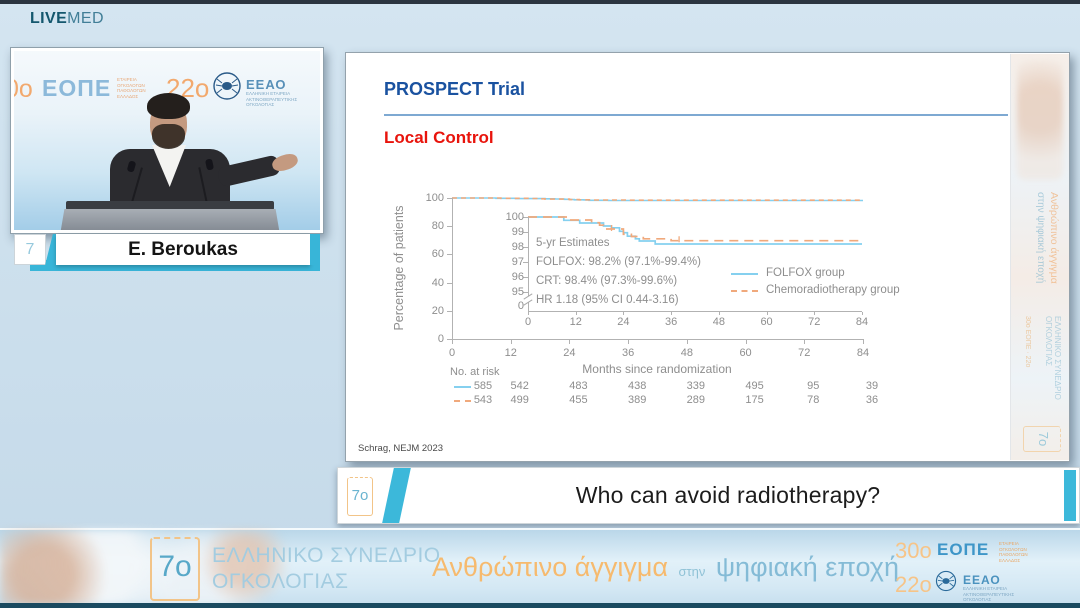 This screenshot has height=608, width=1080. Describe the element at coordinates (658, 339) in the screenshot. I see `main-x-axis` at that location.